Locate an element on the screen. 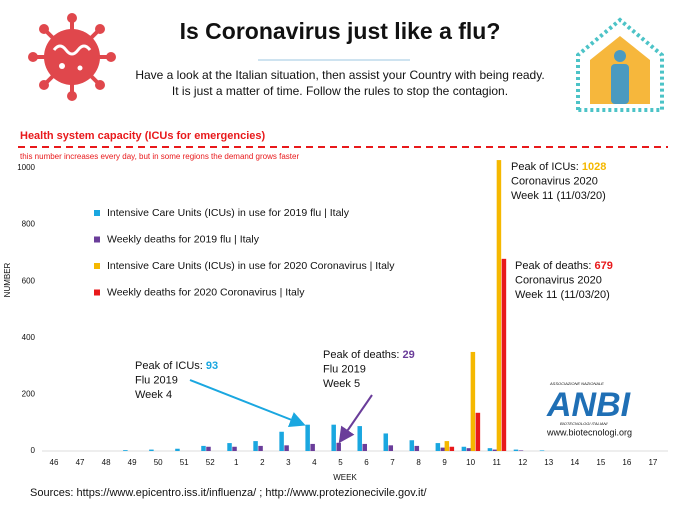 Image resolution: width=680 pixels, height=509 pixels. logo-url: www.biotecnologi.org is located at coordinates (589, 432).